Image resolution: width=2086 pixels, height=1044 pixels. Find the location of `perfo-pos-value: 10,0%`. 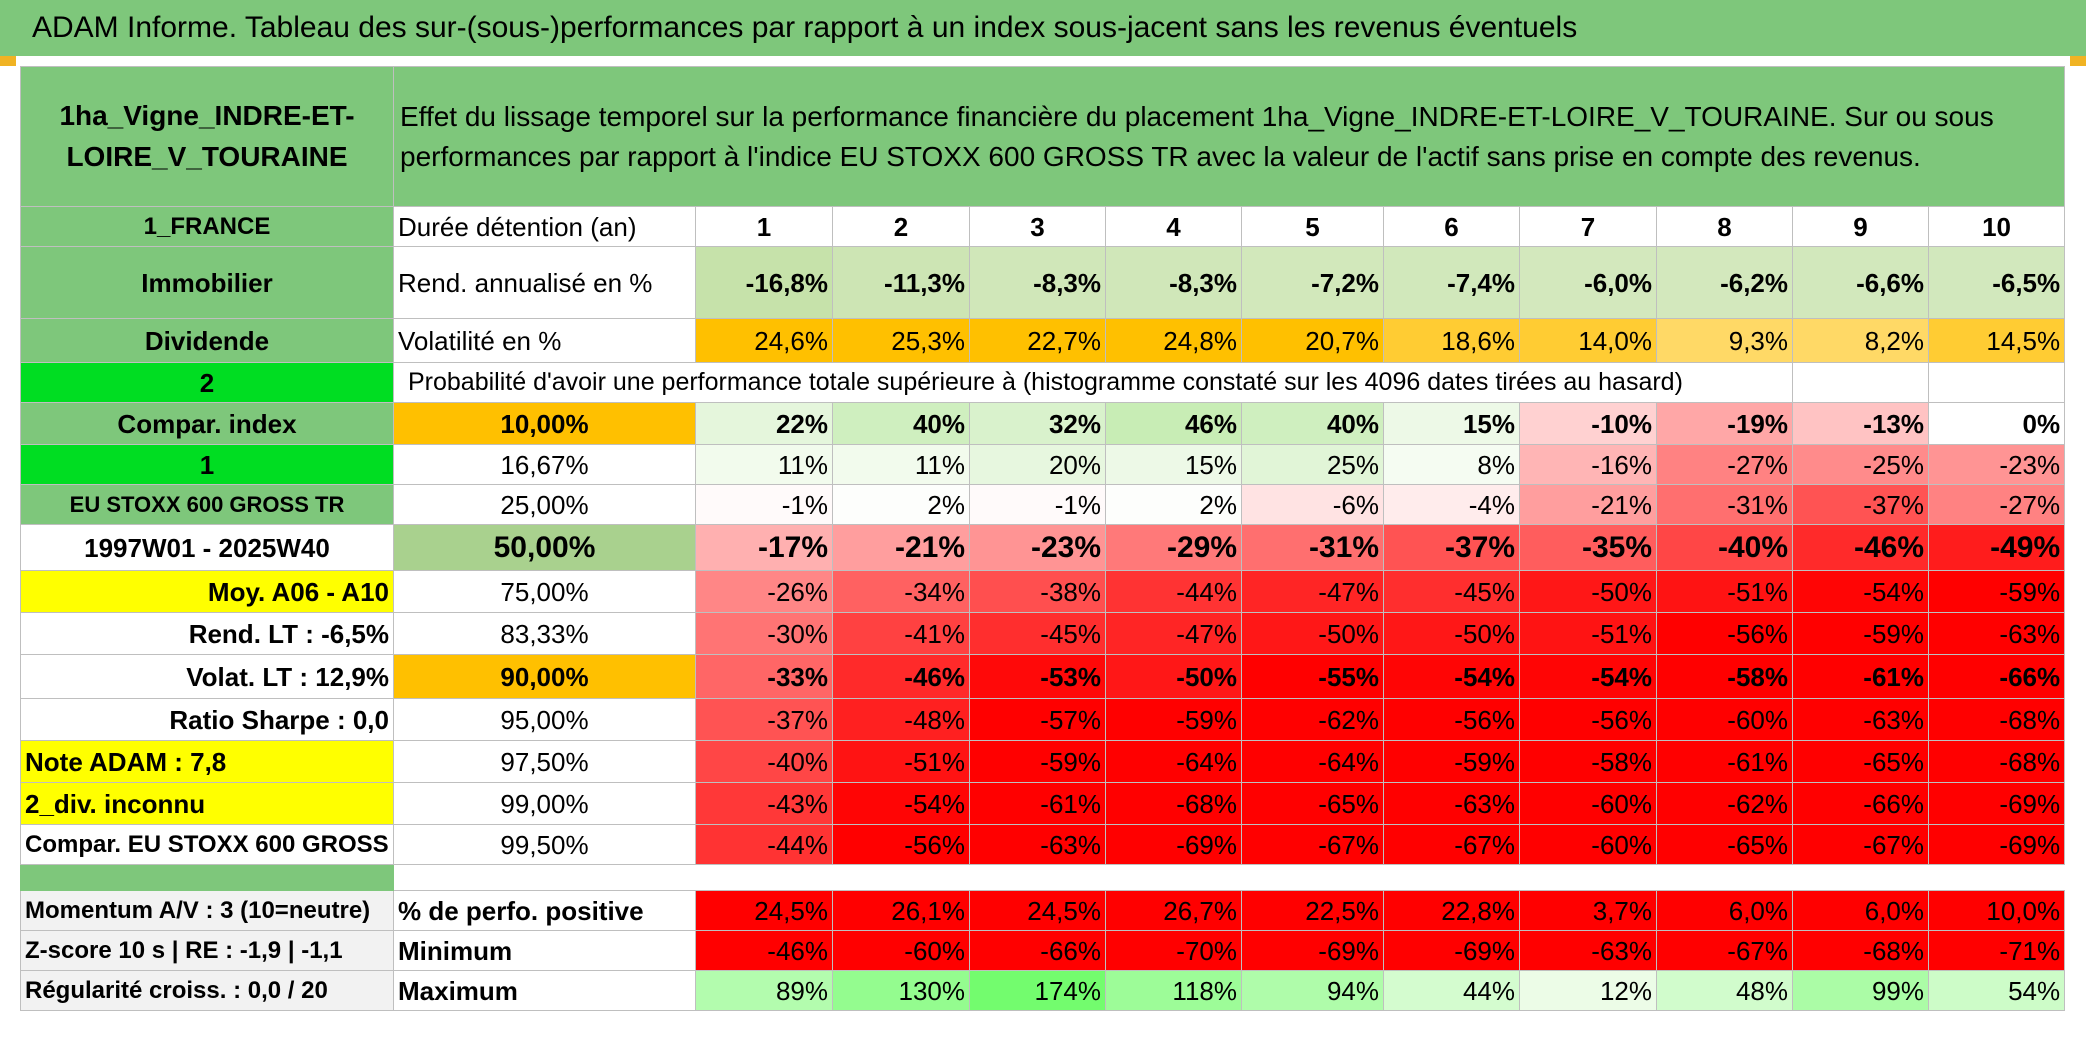

perfo-pos-value: 10,0% is located at coordinates (1996, 910).